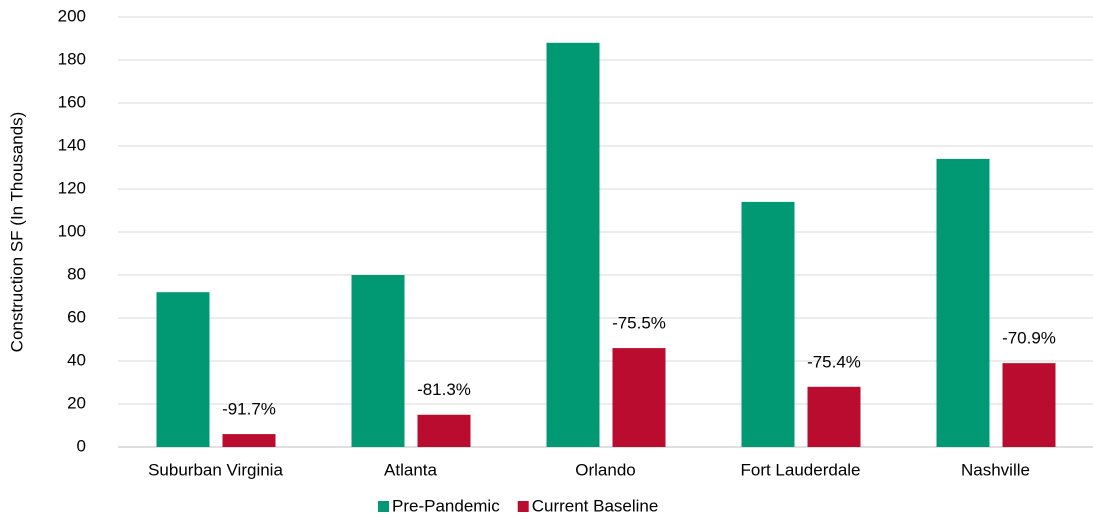 The height and width of the screenshot is (520, 1093). Describe the element at coordinates (444, 389) in the screenshot. I see `annotation: -81.3%` at that location.